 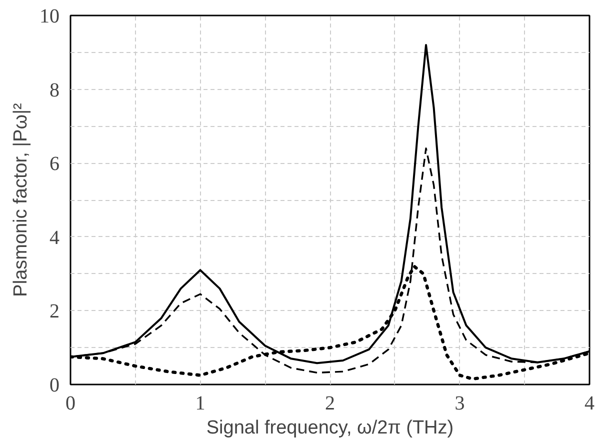 I want to click on y-tick-label: 0, so click(x=55, y=385).